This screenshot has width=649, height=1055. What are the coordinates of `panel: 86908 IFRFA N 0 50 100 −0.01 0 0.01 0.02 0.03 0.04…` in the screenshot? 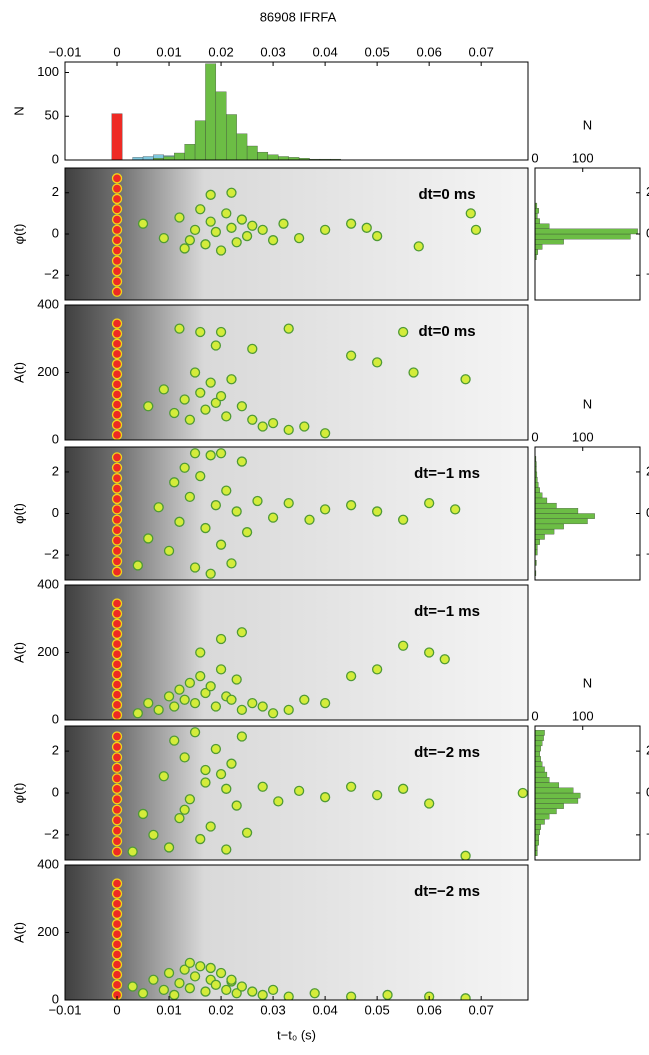 It's located at (270, 87).